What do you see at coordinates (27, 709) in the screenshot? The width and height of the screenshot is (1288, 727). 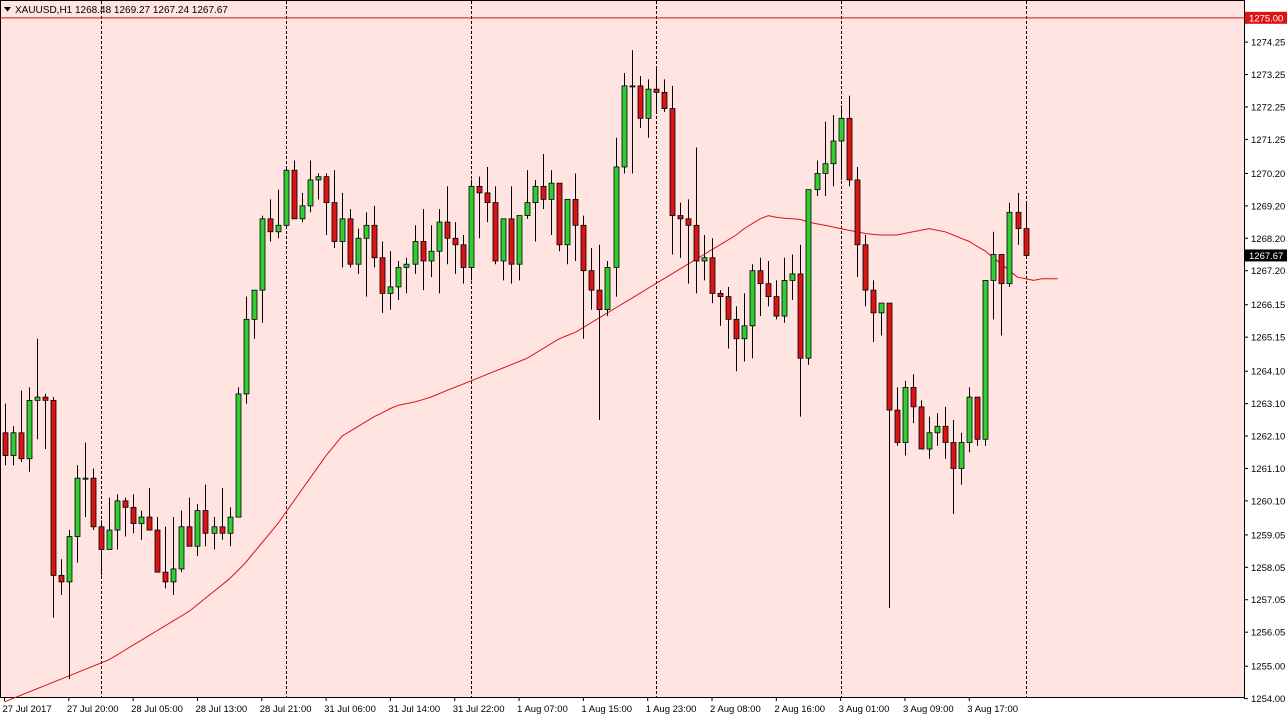 I see `time-tick-label: 27 Jul 2017` at bounding box center [27, 709].